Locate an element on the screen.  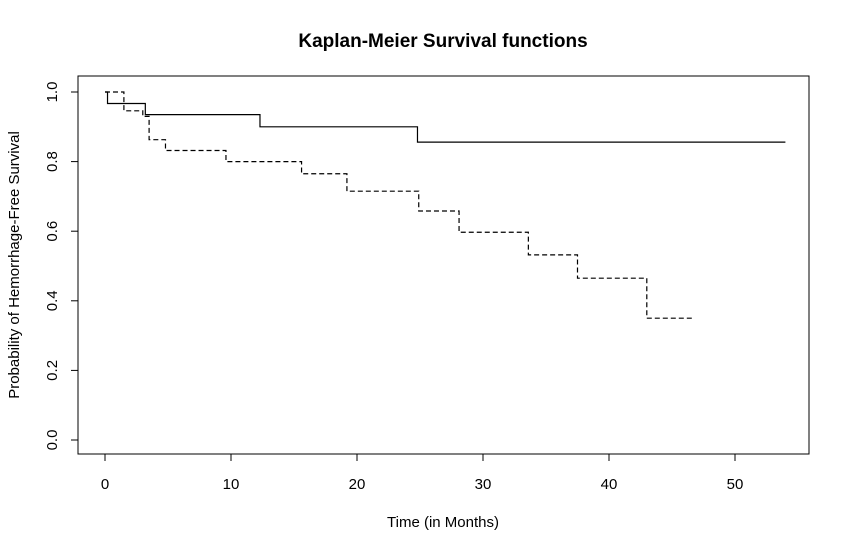
y-axis-label: Probability of Hemorrhage-Free Survival is located at coordinates (14, 265).